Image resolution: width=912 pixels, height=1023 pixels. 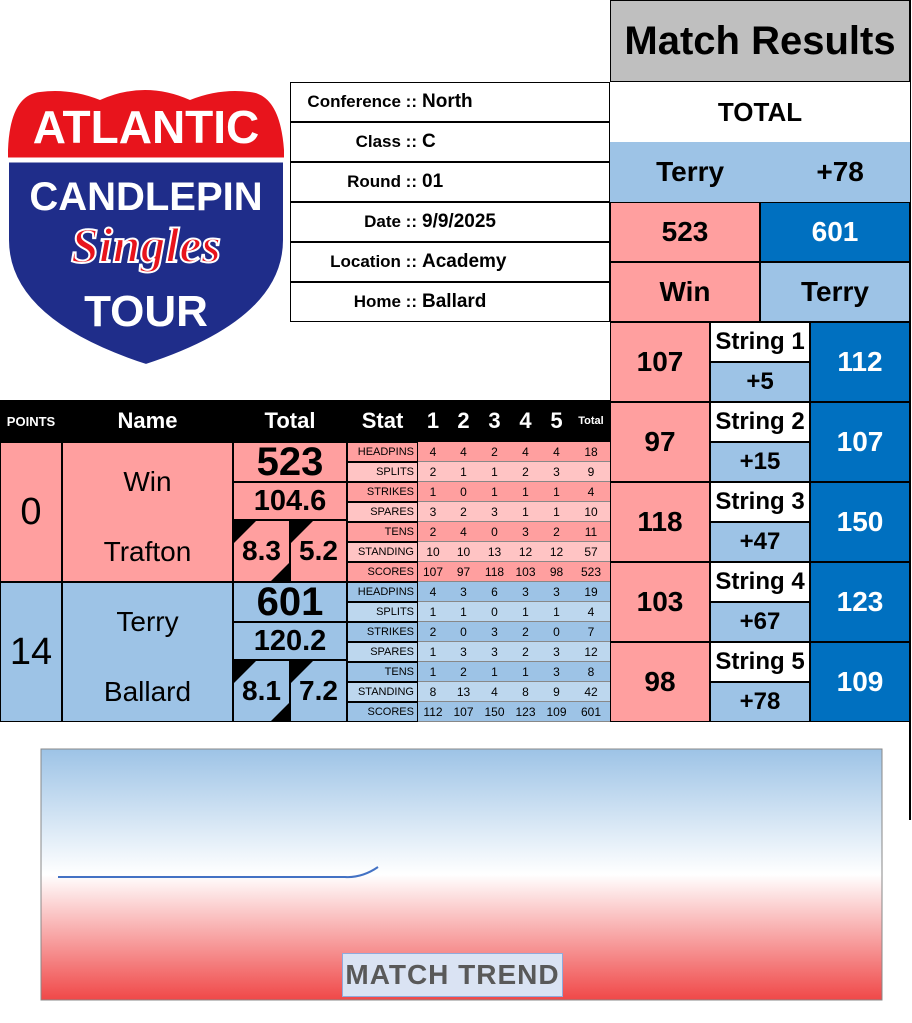 What do you see at coordinates (429, 141) in the screenshot?
I see `info-value: C` at bounding box center [429, 141].